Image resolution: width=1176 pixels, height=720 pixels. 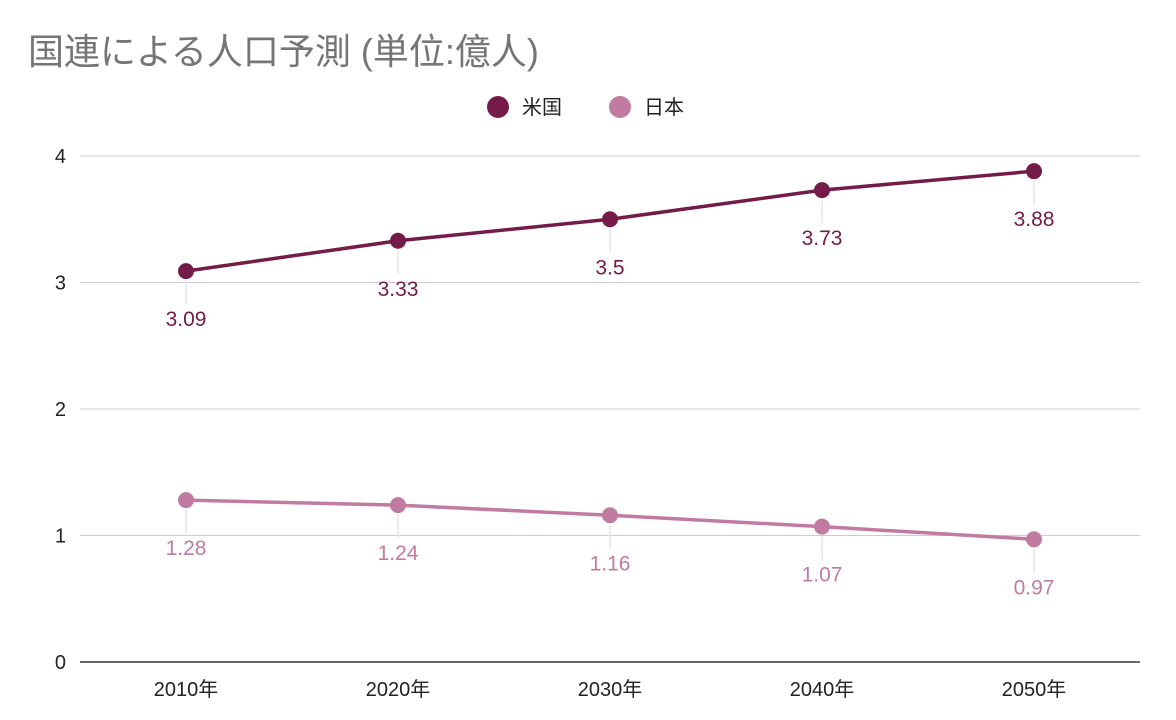 What do you see at coordinates (186, 319) in the screenshot?
I see `data-label: 3.09` at bounding box center [186, 319].